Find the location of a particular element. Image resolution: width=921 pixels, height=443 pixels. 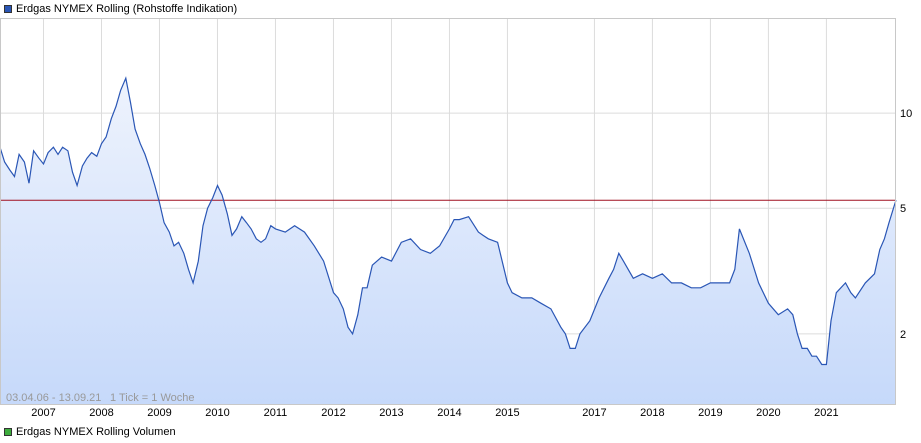

x-tick-label: 2007 is located at coordinates (43, 413).